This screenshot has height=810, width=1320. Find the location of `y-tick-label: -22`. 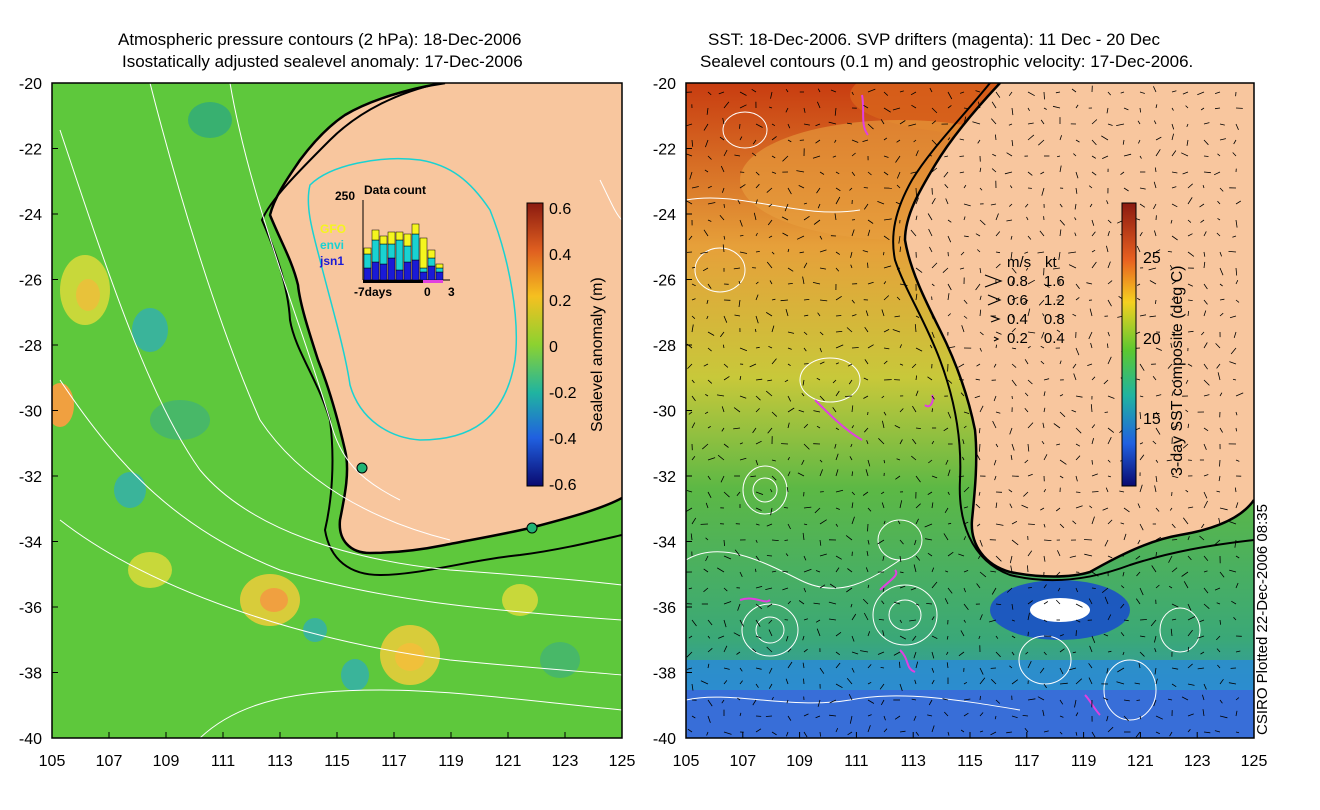

y-tick-label: -22 is located at coordinates (664, 150).